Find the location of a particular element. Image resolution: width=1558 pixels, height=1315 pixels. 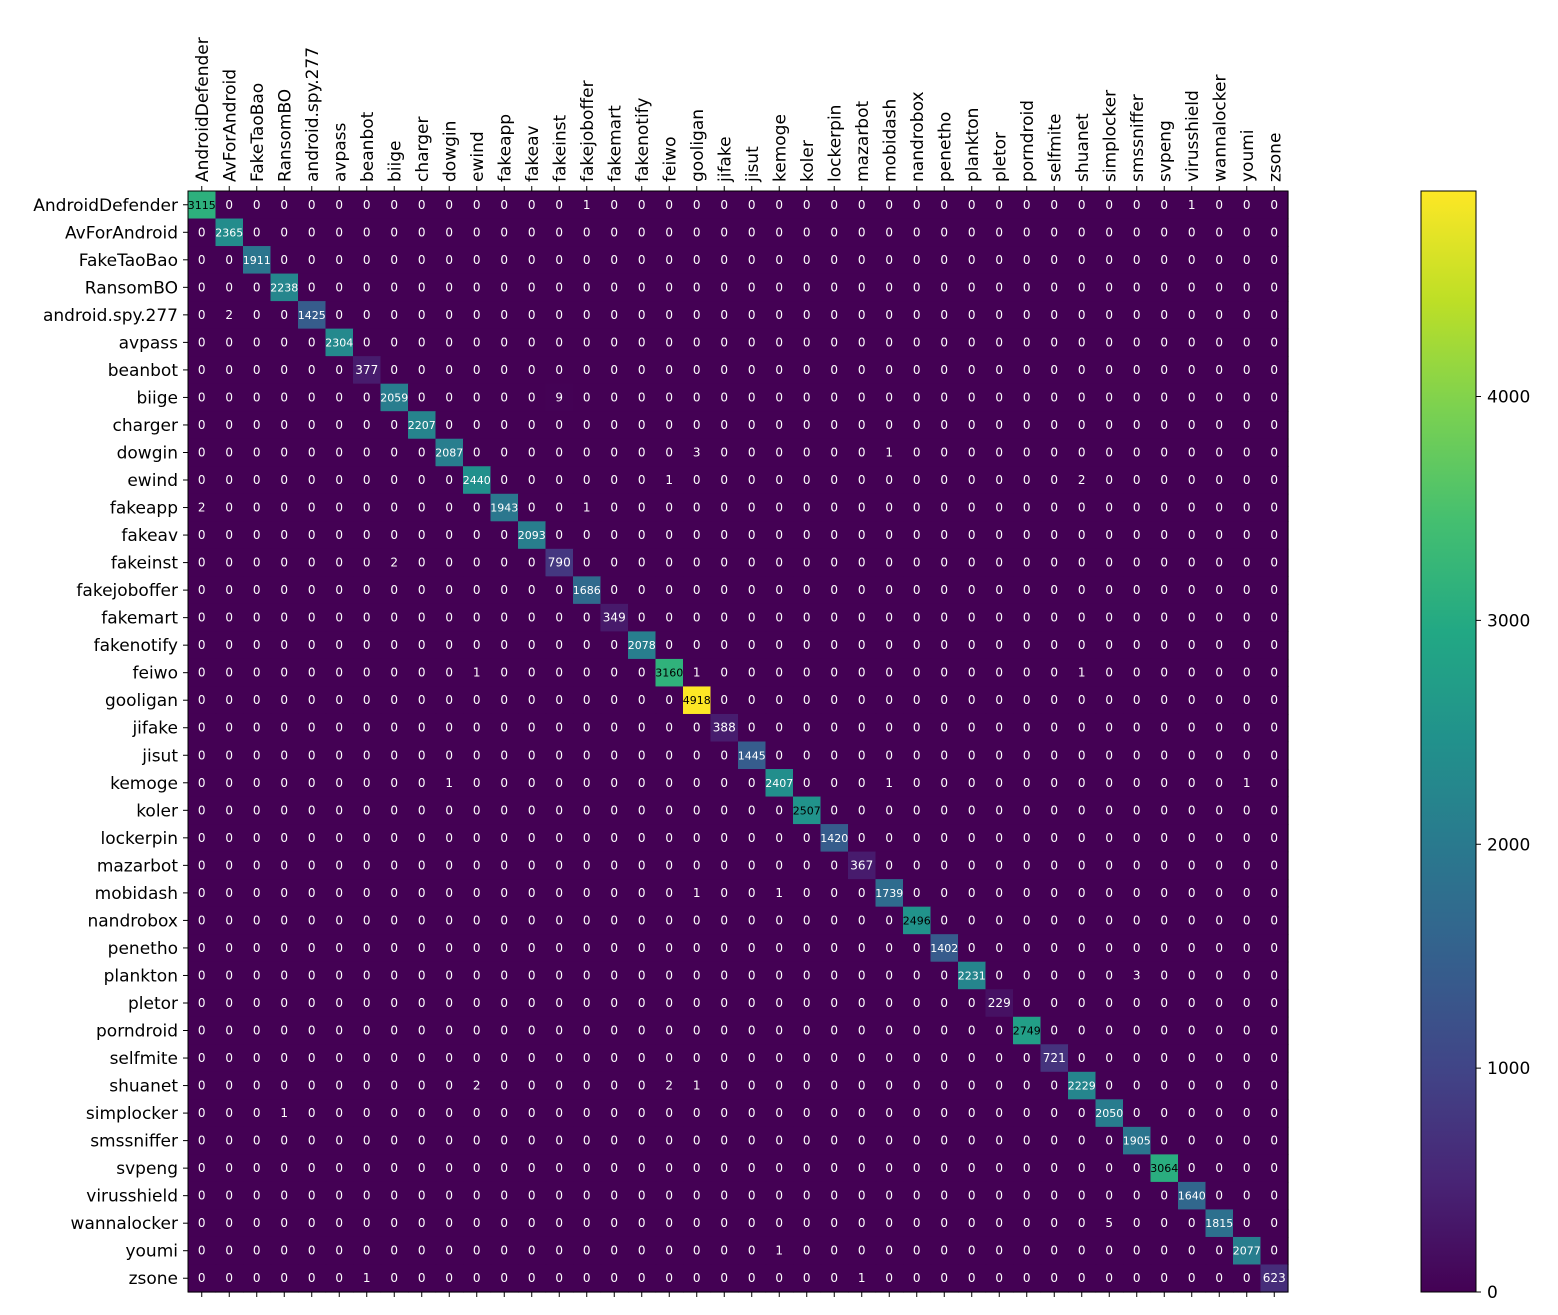

cell-value-label: 1905 is located at coordinates (1137, 1141).